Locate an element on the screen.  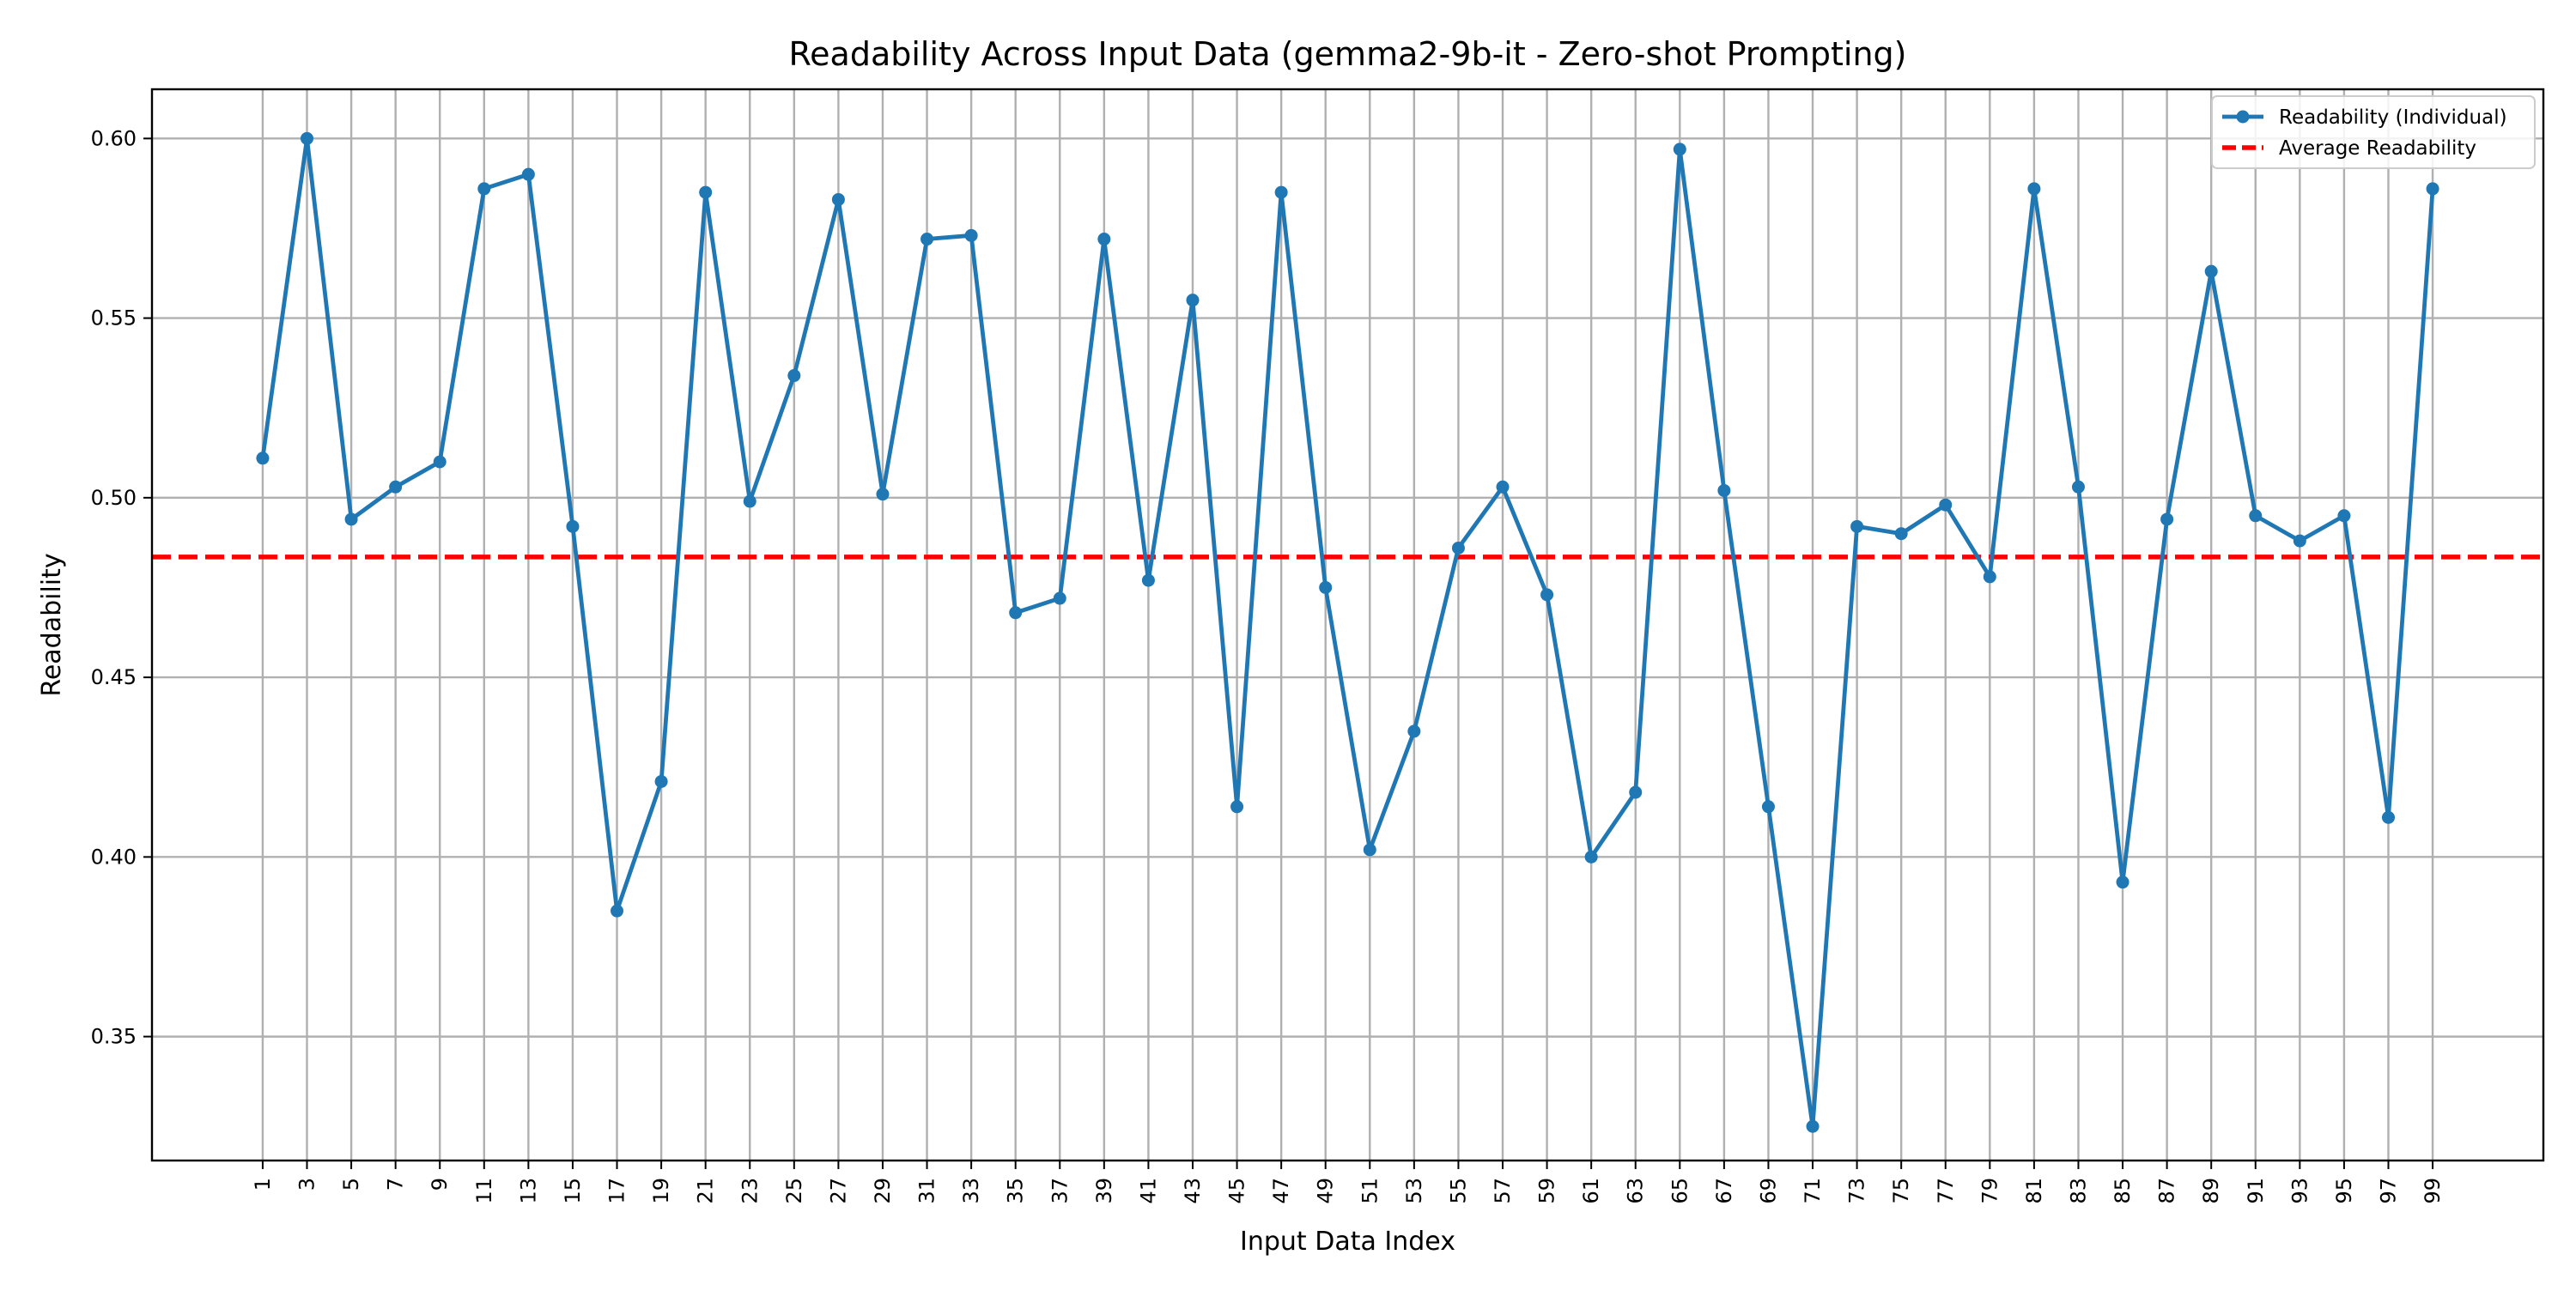
x-tick-label: 93 is located at coordinates (2299, 1191).